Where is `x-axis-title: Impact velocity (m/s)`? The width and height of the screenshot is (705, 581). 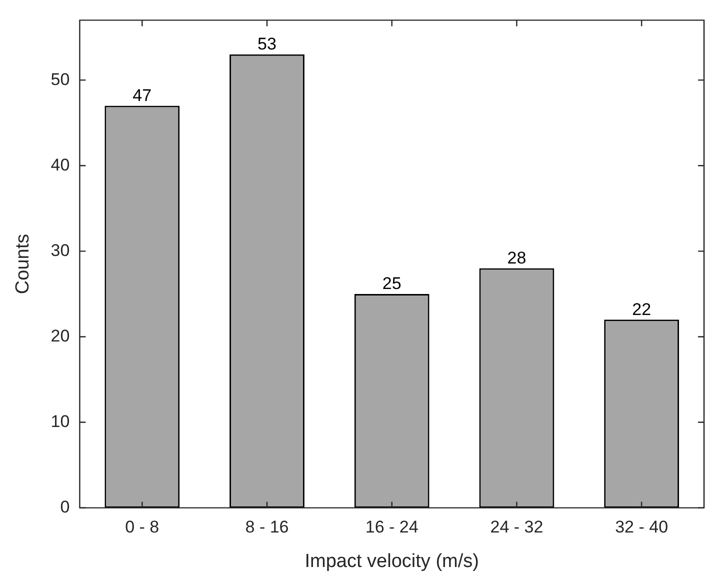 x-axis-title: Impact velocity (m/s) is located at coordinates (391, 561).